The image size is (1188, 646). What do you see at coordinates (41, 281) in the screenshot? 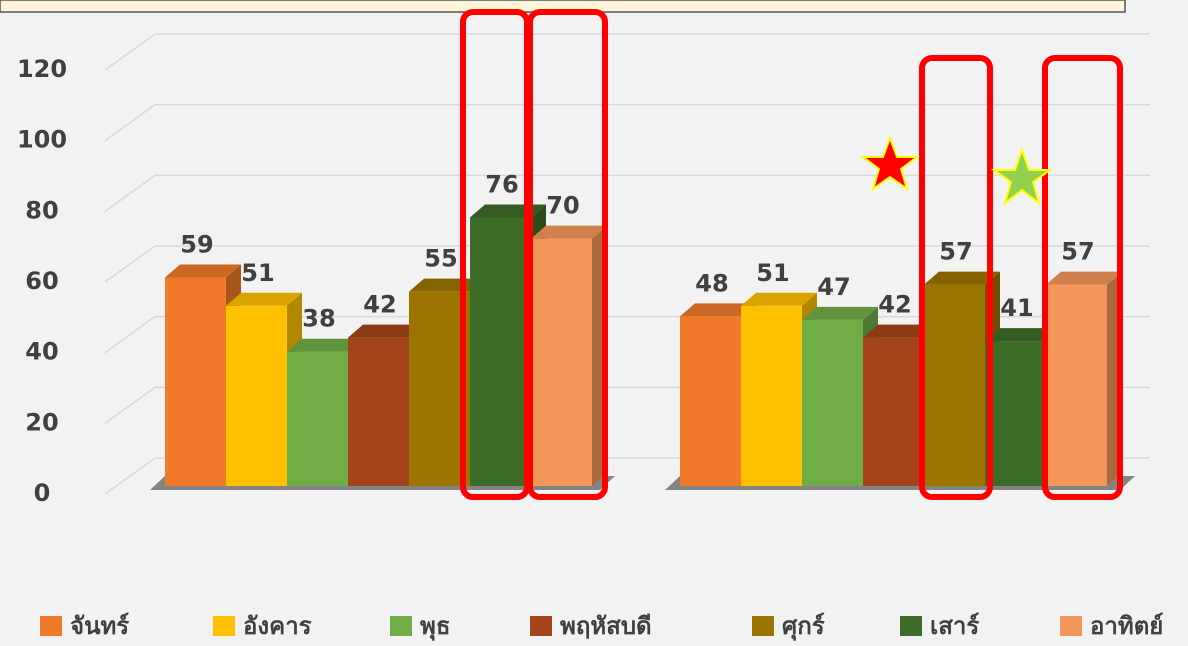
I see `y-tick-label: 60` at bounding box center [41, 281].